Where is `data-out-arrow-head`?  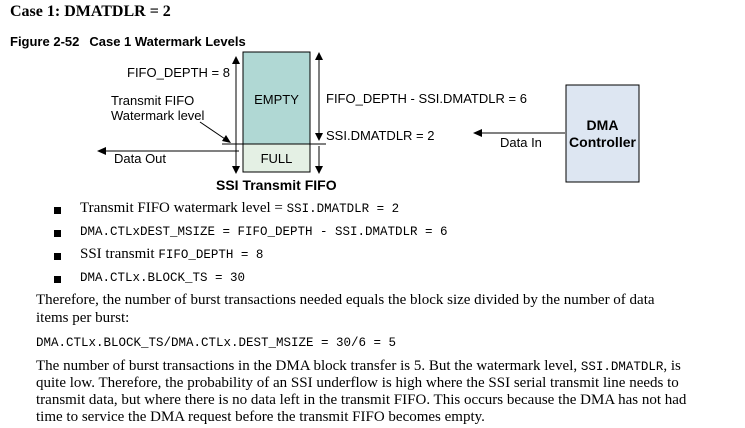
data-out-arrow-head is located at coordinates (101, 151).